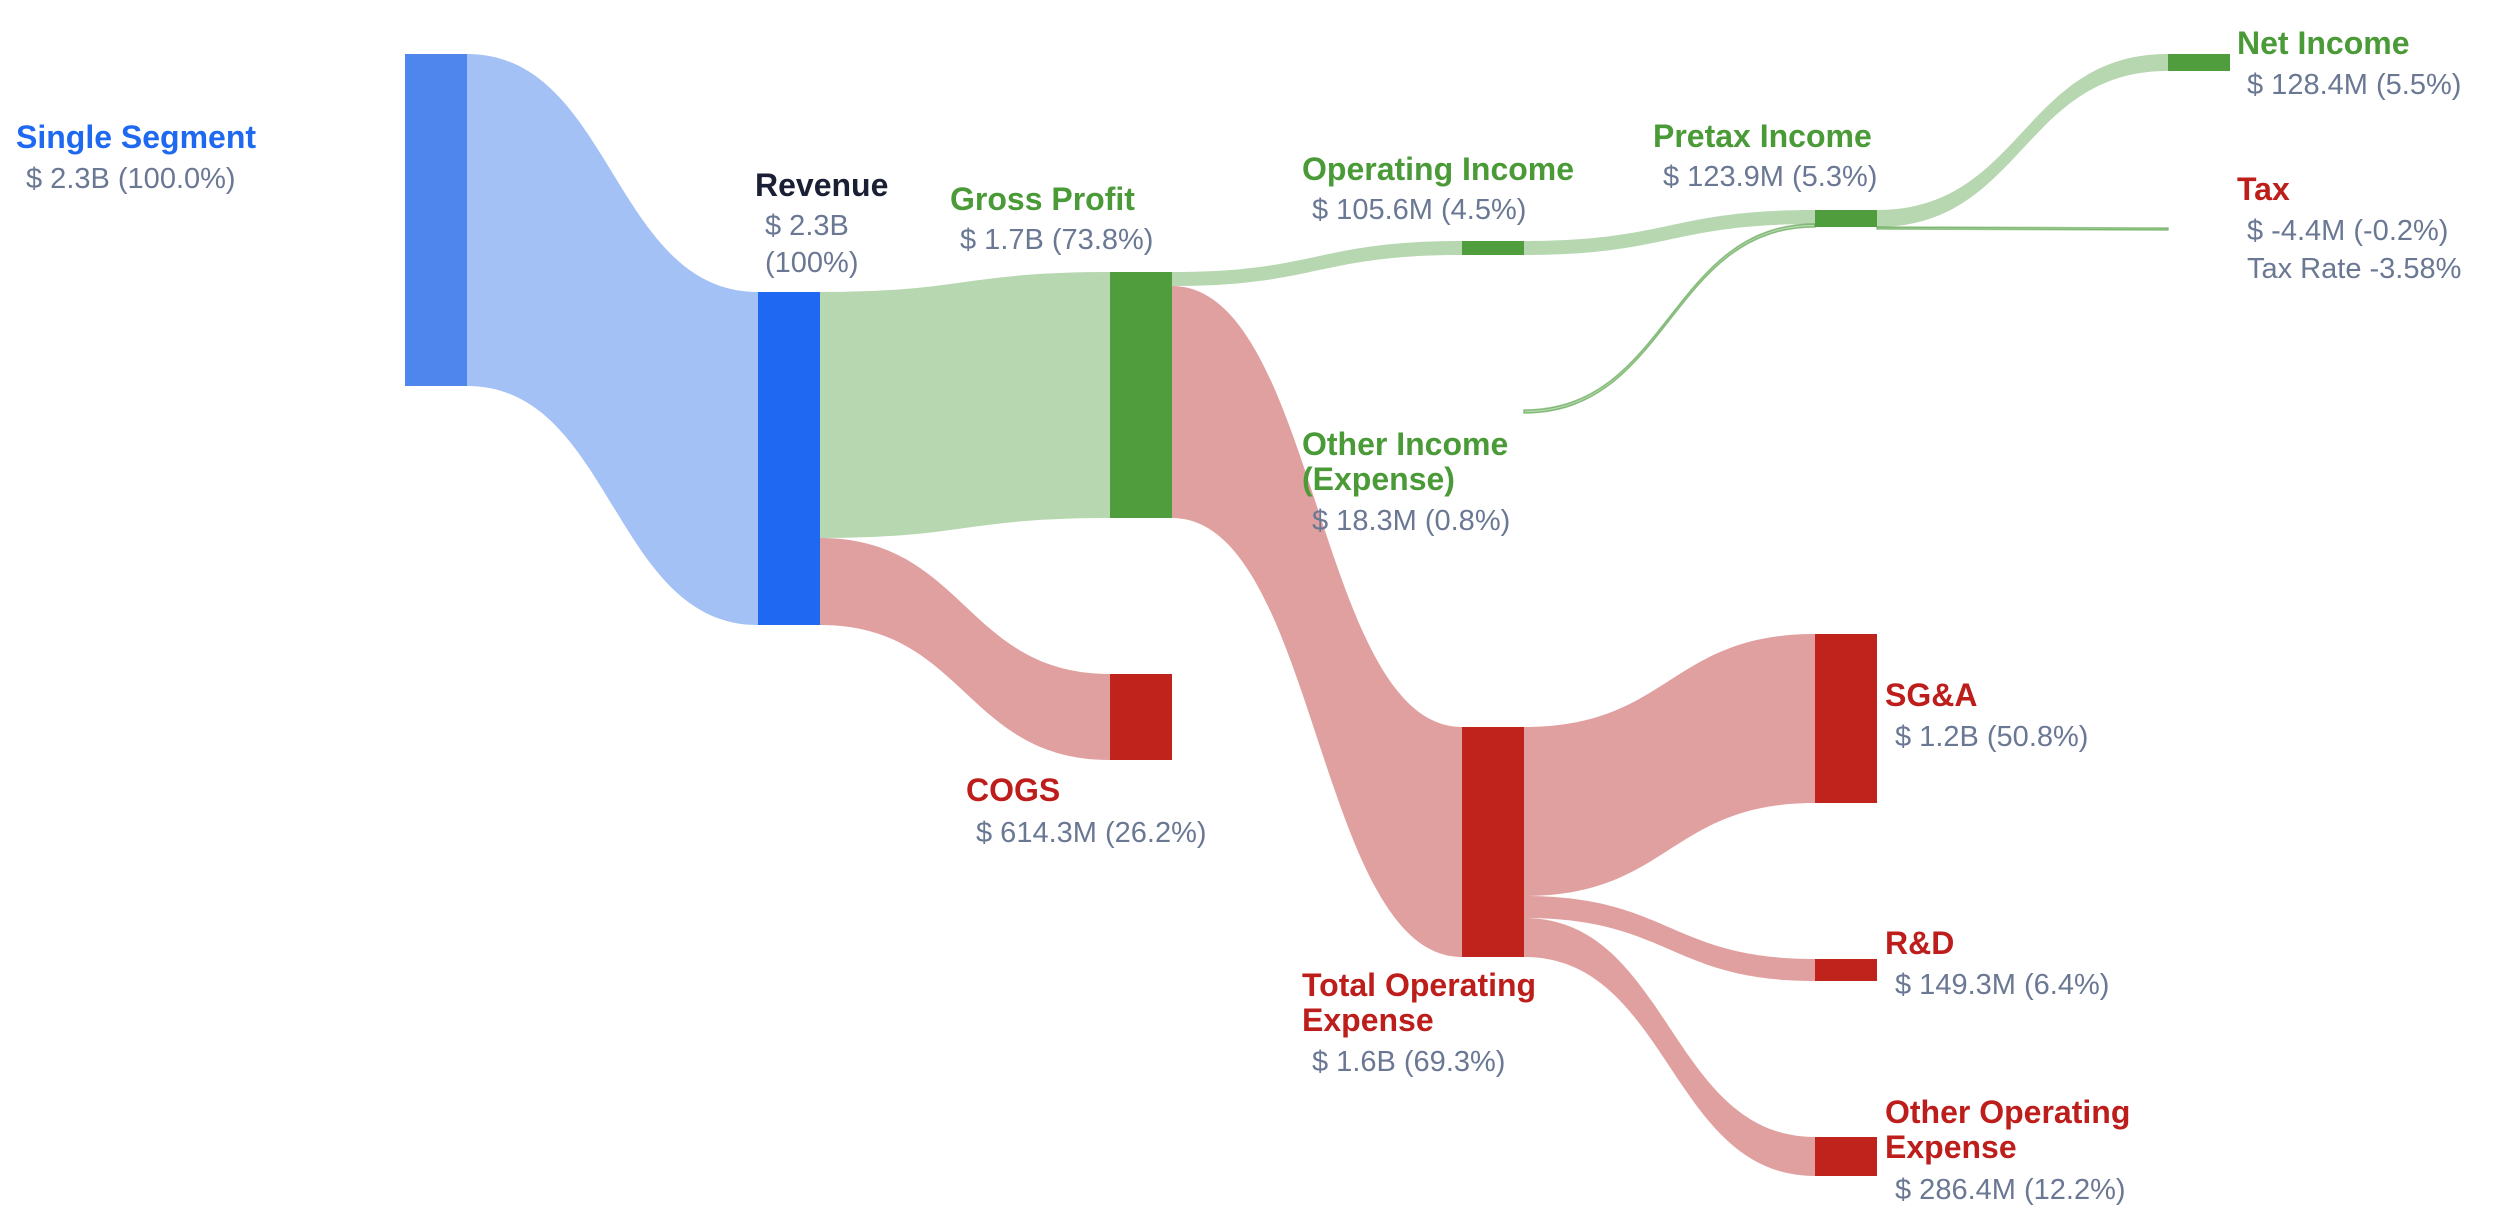 This screenshot has width=2500, height=1208. Describe the element at coordinates (1419, 985) in the screenshot. I see `label-title-total-opex: Total Operating` at that location.